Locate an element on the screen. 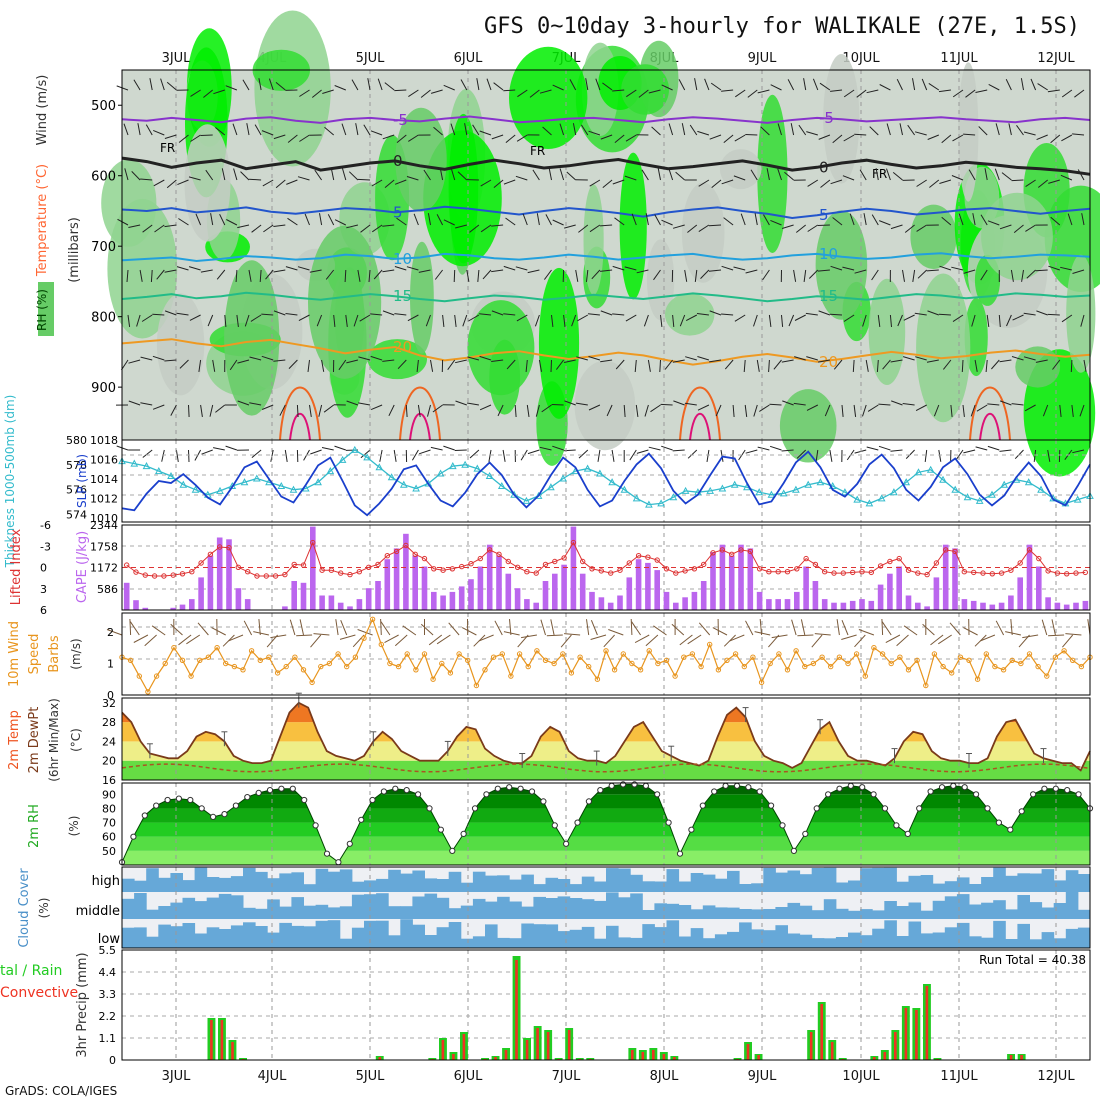 Image resolution: width=1100 pixels, height=1100 pixels. isotherm-25-line is located at coordinates (990, 413).